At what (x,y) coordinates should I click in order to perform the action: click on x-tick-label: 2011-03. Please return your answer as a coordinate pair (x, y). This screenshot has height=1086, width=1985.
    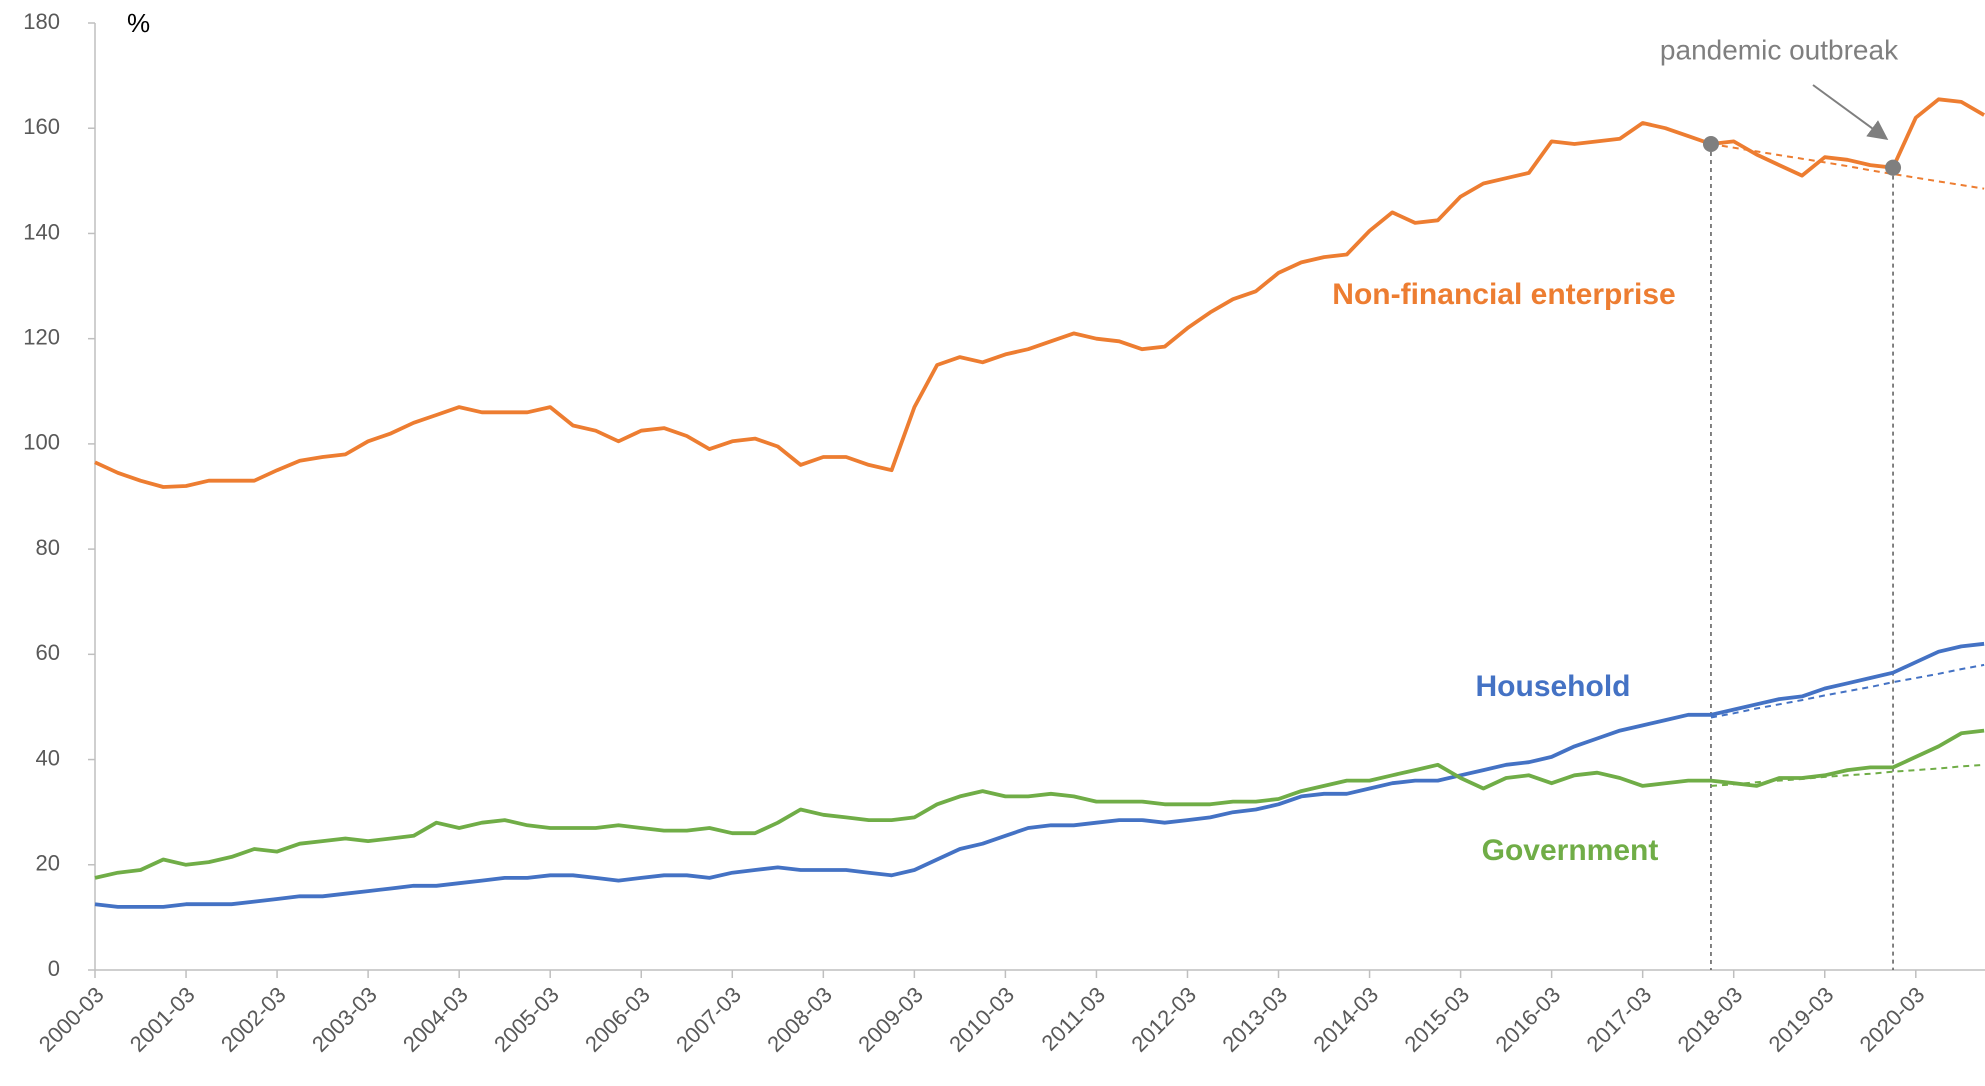
    Looking at the image, I should click on (1073, 1019).